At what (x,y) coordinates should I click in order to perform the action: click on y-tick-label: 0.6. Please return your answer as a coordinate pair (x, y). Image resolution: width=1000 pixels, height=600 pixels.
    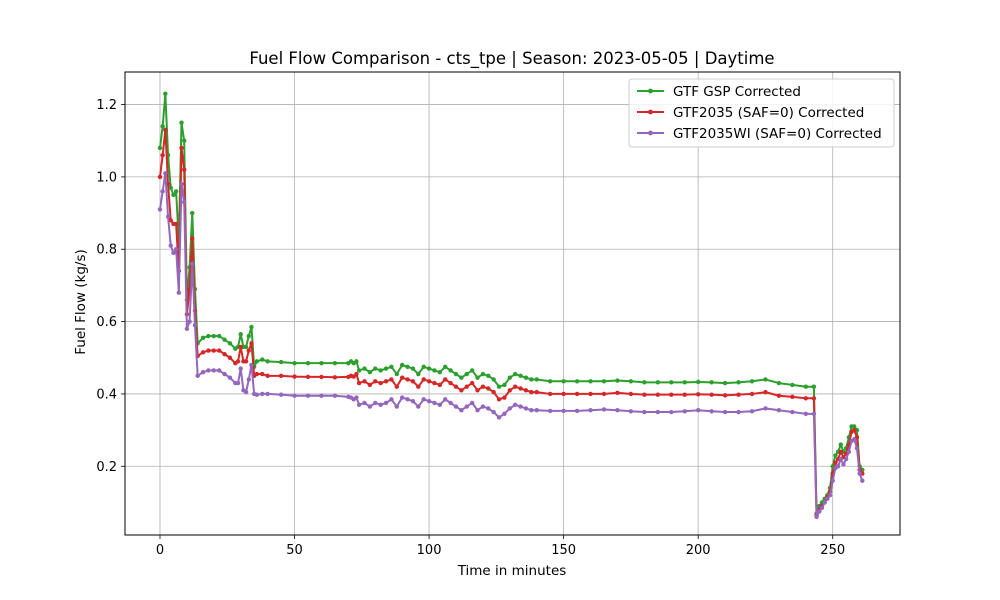
    Looking at the image, I should click on (106, 322).